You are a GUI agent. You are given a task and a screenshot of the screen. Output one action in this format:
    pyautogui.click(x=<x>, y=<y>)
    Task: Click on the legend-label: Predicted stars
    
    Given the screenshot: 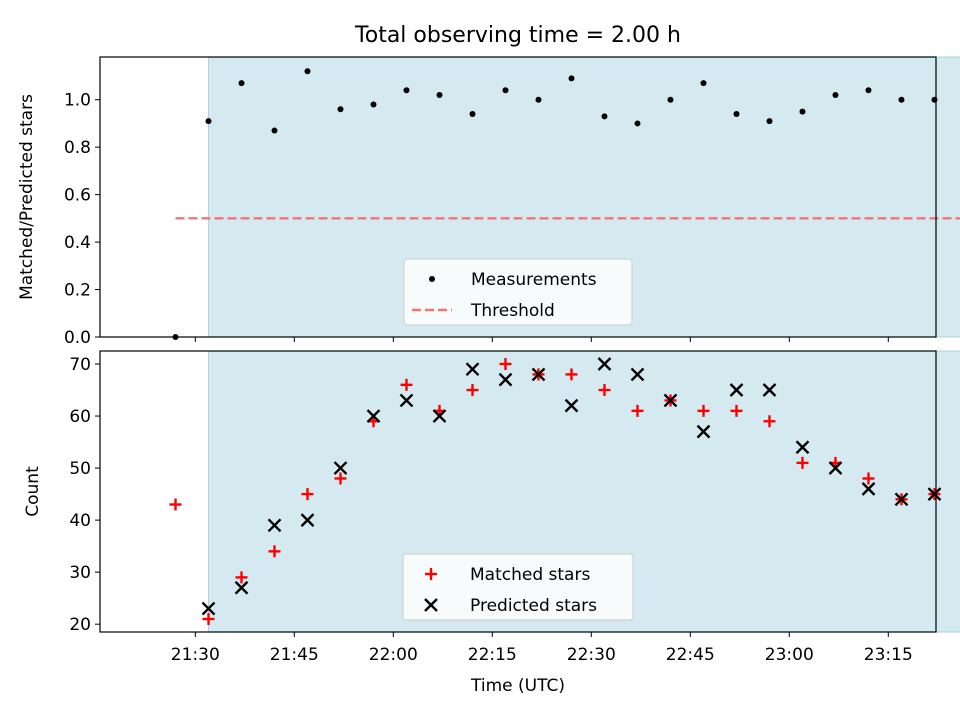 What is the action you would take?
    pyautogui.click(x=533, y=606)
    